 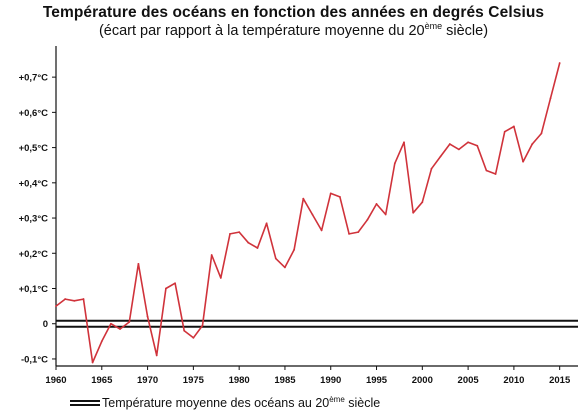 I want to click on y-tick-label: +0,5°C, so click(x=34, y=148).